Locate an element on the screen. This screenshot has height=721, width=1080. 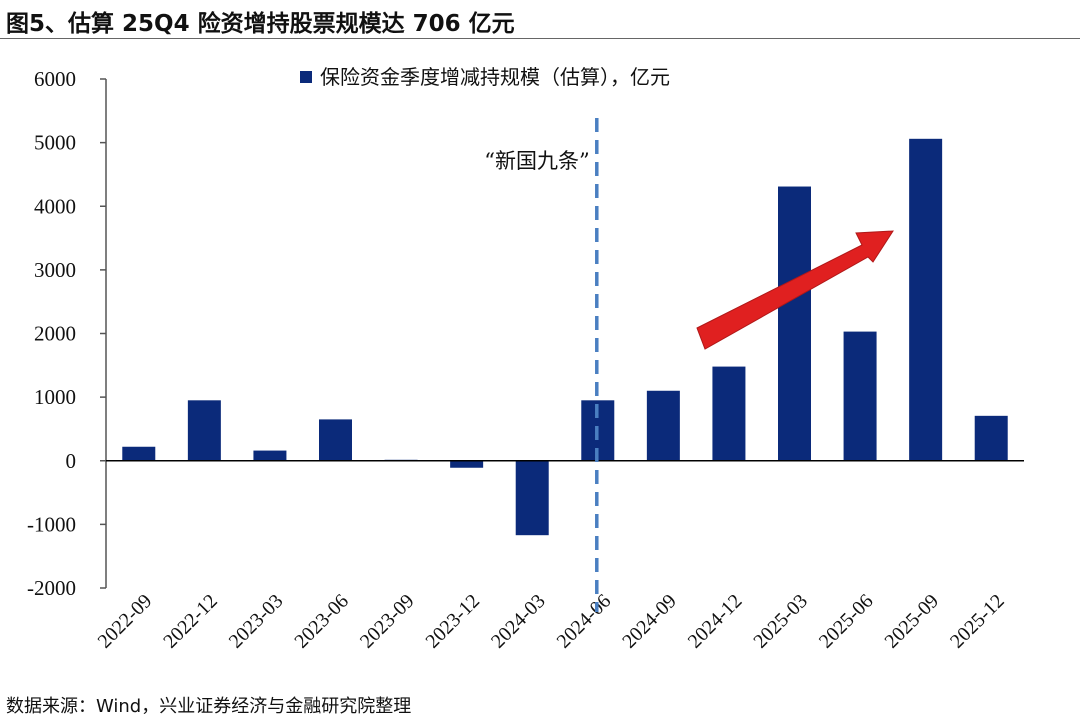
x-tick-label: 2023-06 is located at coordinates (321, 621).